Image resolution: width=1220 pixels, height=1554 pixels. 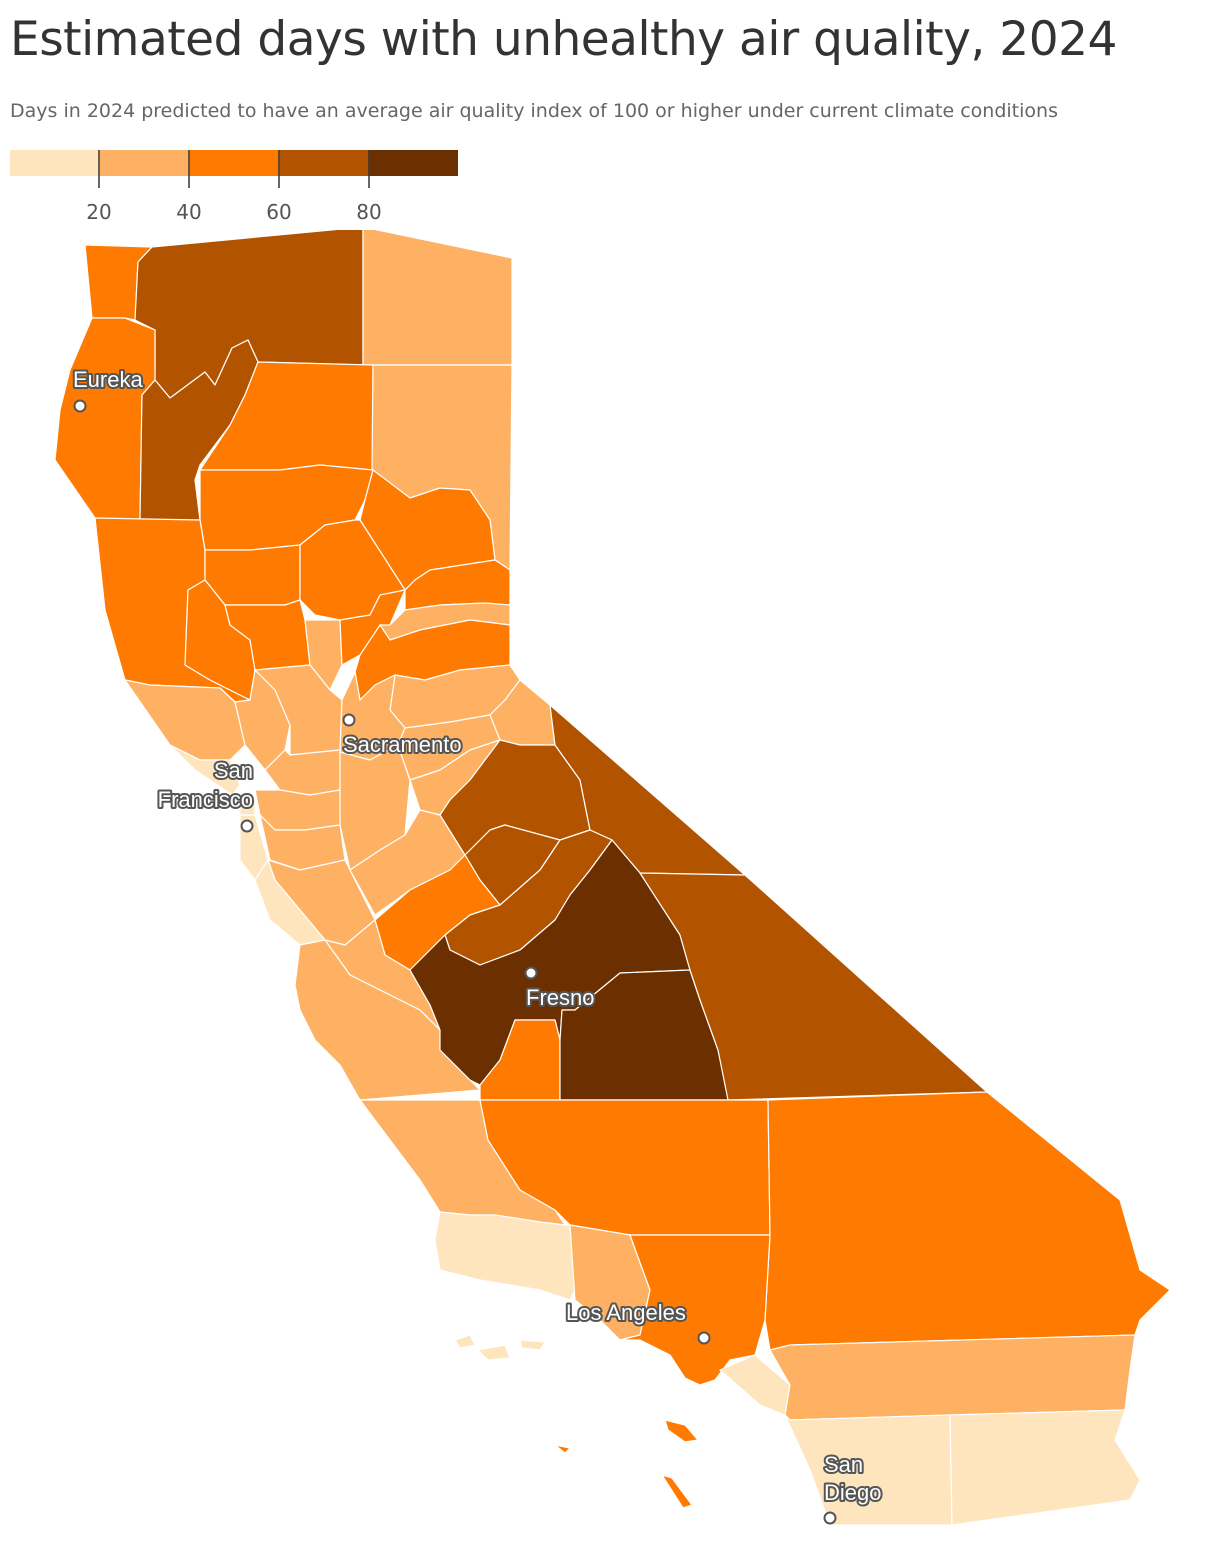 I want to click on city-label-los-angeles: Los Angeles, so click(x=626, y=1312).